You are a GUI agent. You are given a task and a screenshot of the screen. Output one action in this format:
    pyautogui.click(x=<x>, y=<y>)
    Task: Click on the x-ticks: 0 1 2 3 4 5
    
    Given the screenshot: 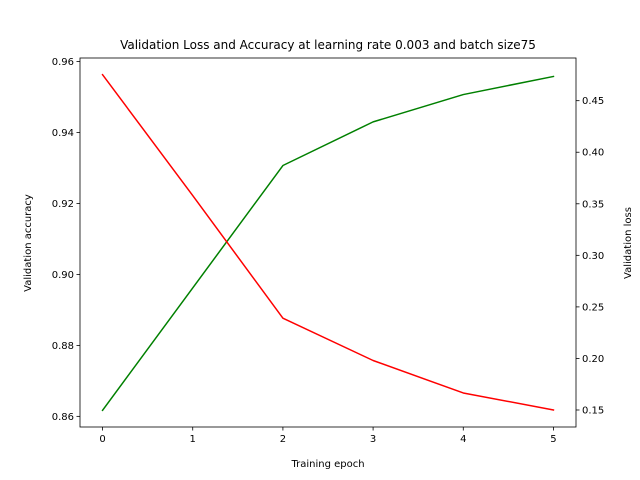 What is the action you would take?
    pyautogui.click(x=328, y=436)
    